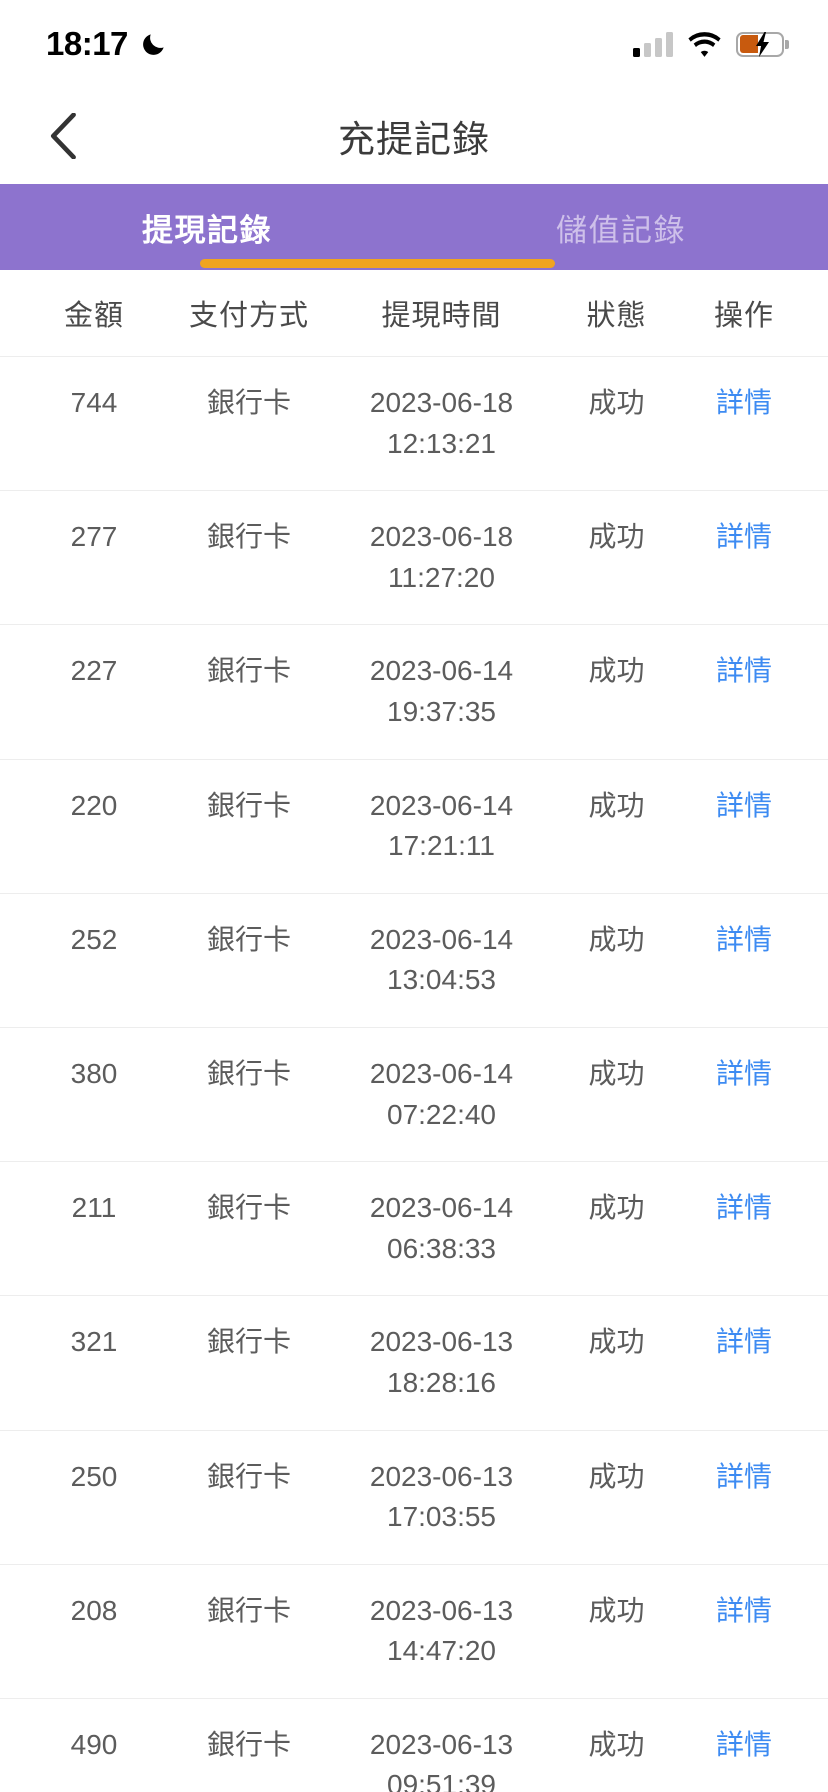 The height and width of the screenshot is (1792, 828). Describe the element at coordinates (441, 1517) in the screenshot. I see `cell-time-clock: 17:03:55` at that location.